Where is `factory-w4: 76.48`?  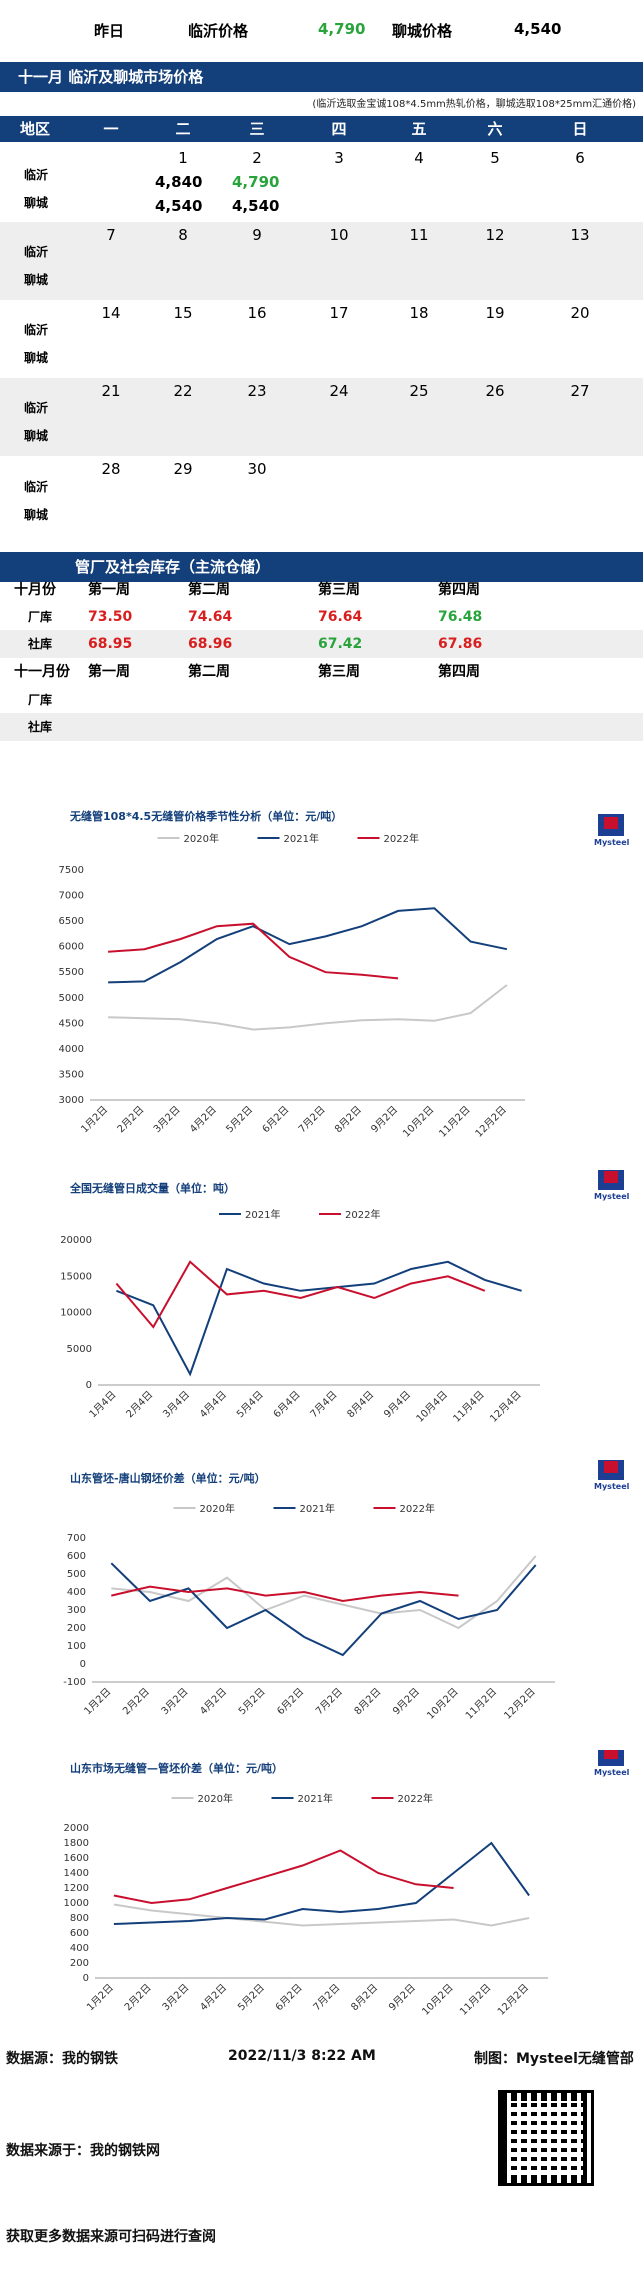
factory-w4: 76.48 is located at coordinates (460, 617).